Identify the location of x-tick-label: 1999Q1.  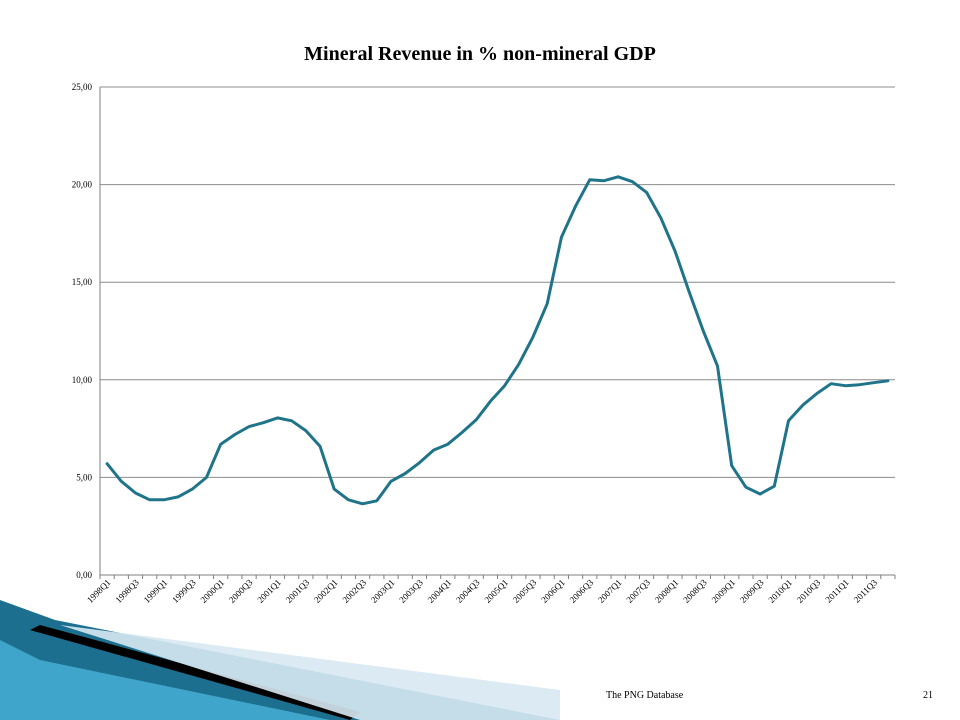
(156, 591).